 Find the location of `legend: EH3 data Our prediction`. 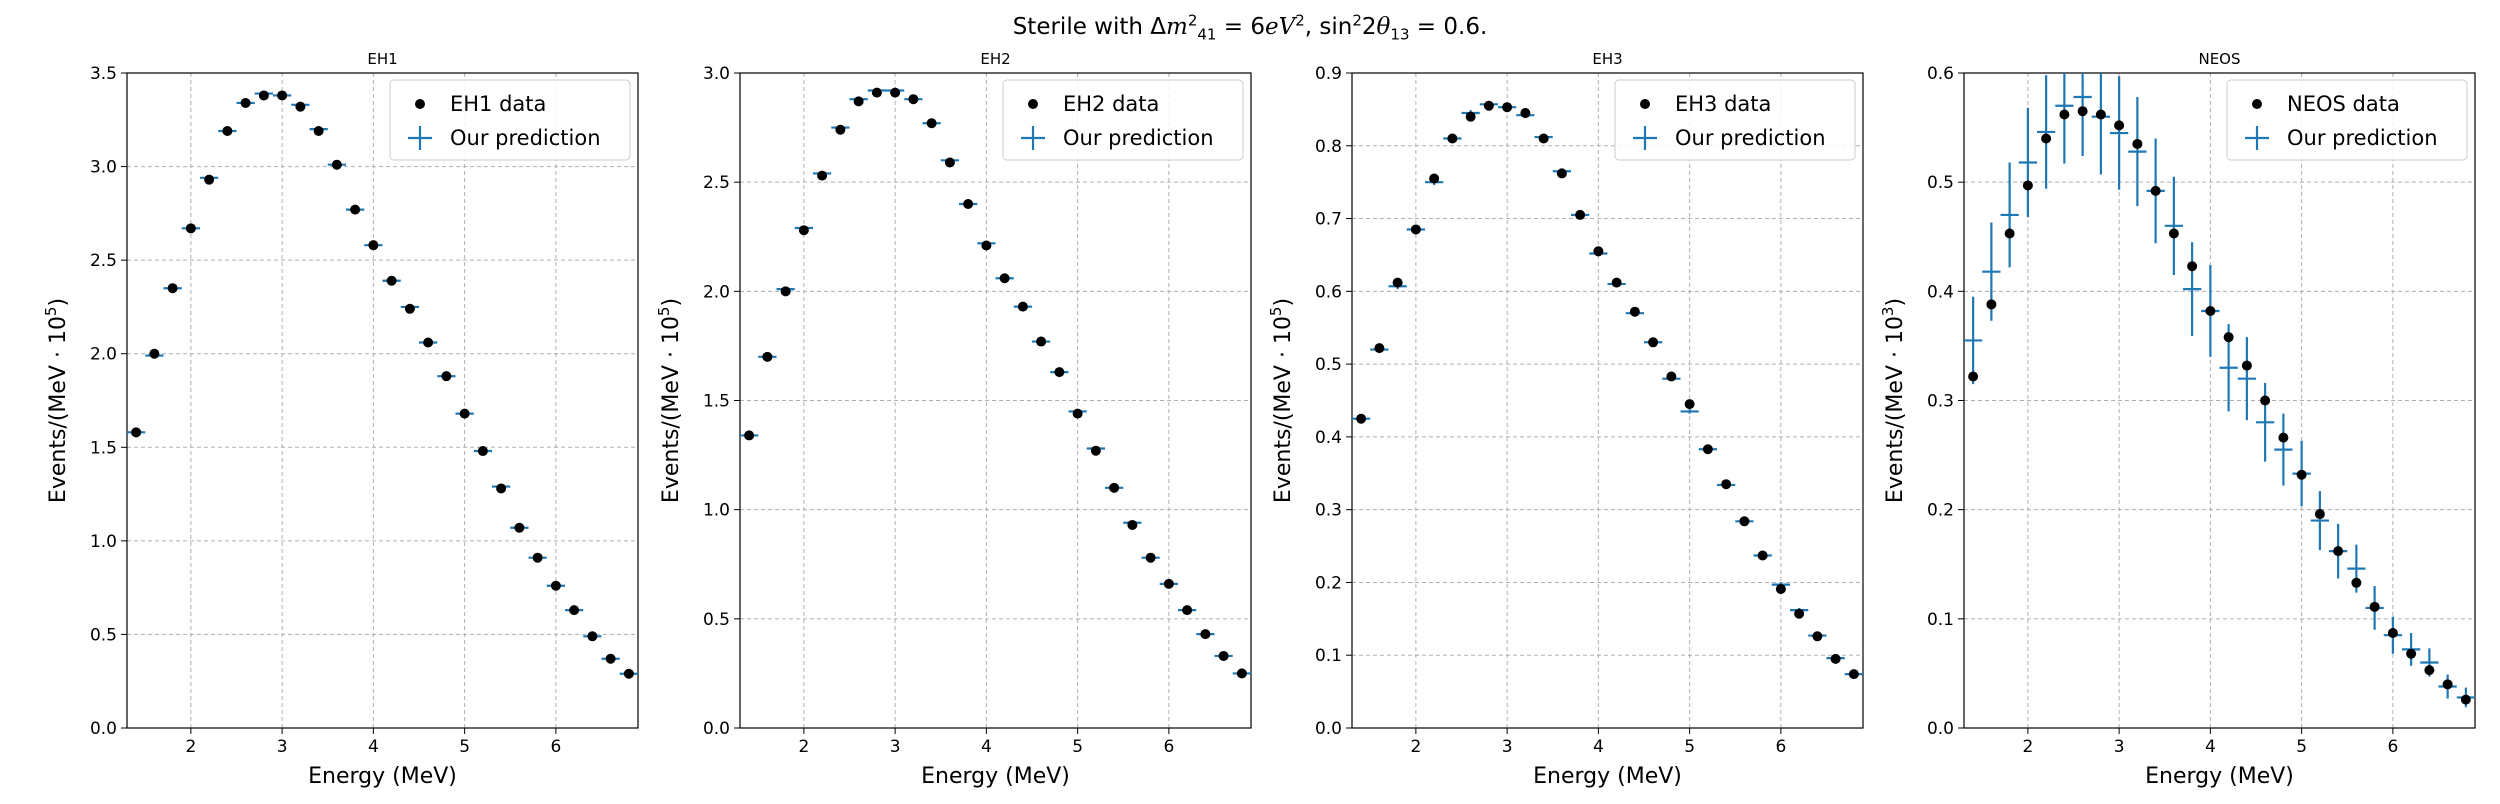

legend: EH3 data Our prediction is located at coordinates (1735, 120).